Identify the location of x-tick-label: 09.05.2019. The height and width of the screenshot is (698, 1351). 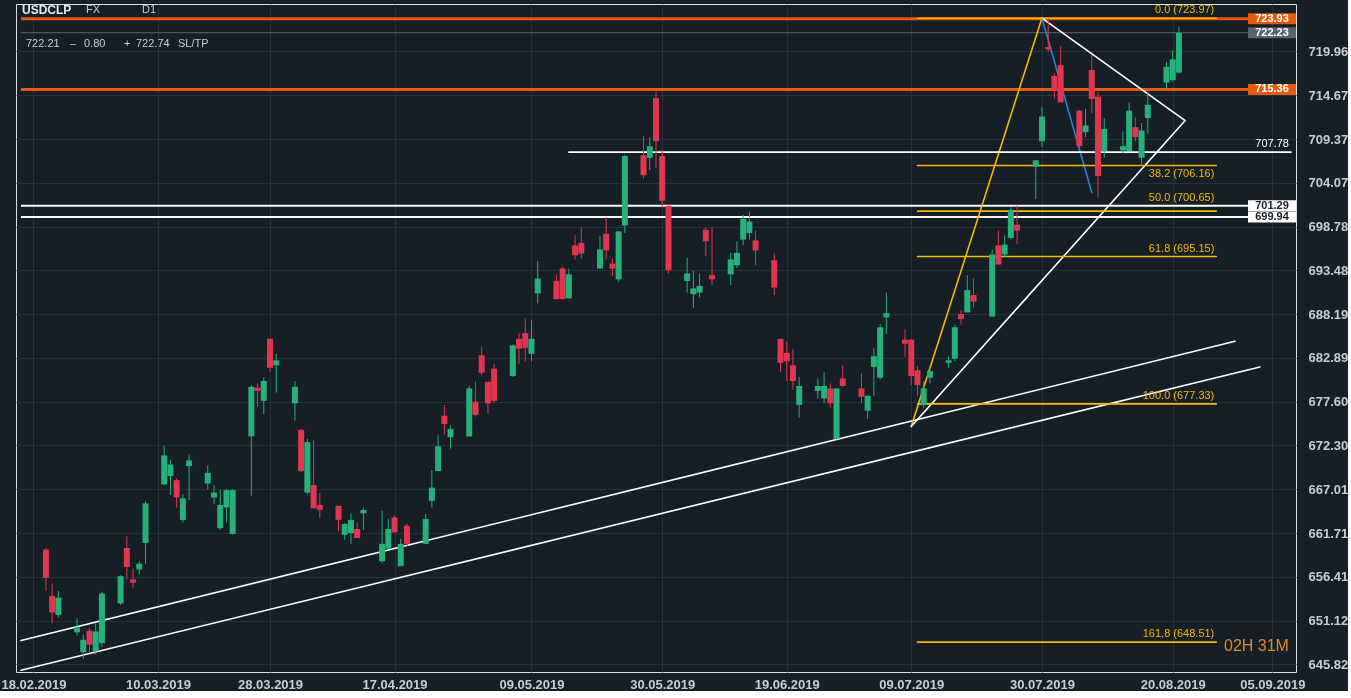
(532, 684).